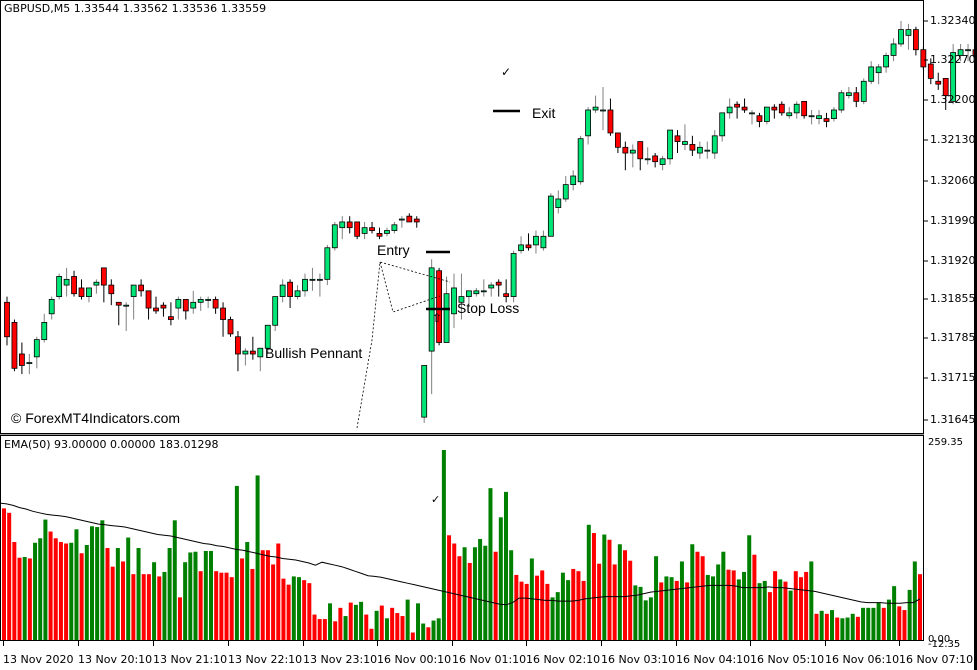 This screenshot has width=977, height=670. What do you see at coordinates (787, 659) in the screenshot?
I see `time-tick-label: 16 Nov 05:10` at bounding box center [787, 659].